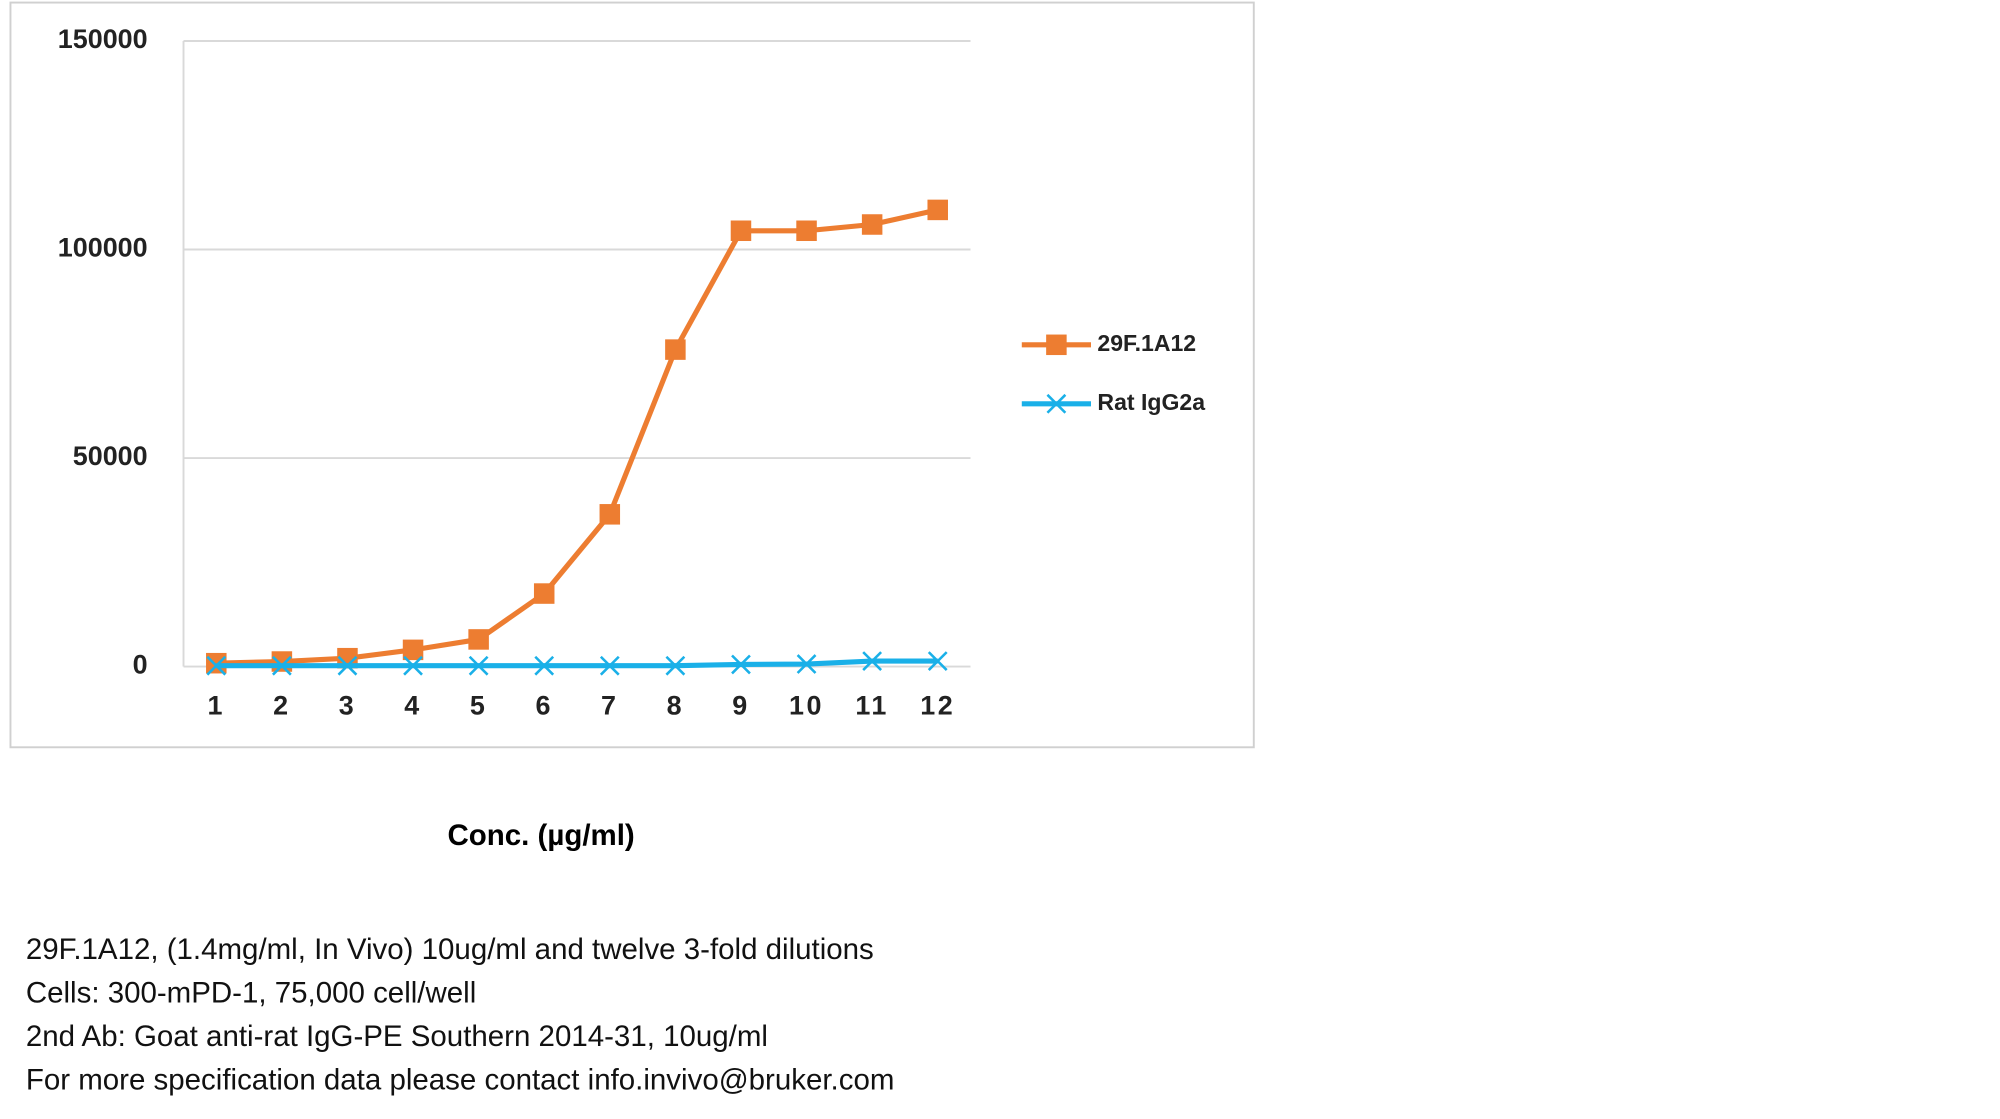 Image resolution: width=2000 pixels, height=1119 pixels. What do you see at coordinates (937, 706) in the screenshot?
I see `x-tick-label: 12` at bounding box center [937, 706].